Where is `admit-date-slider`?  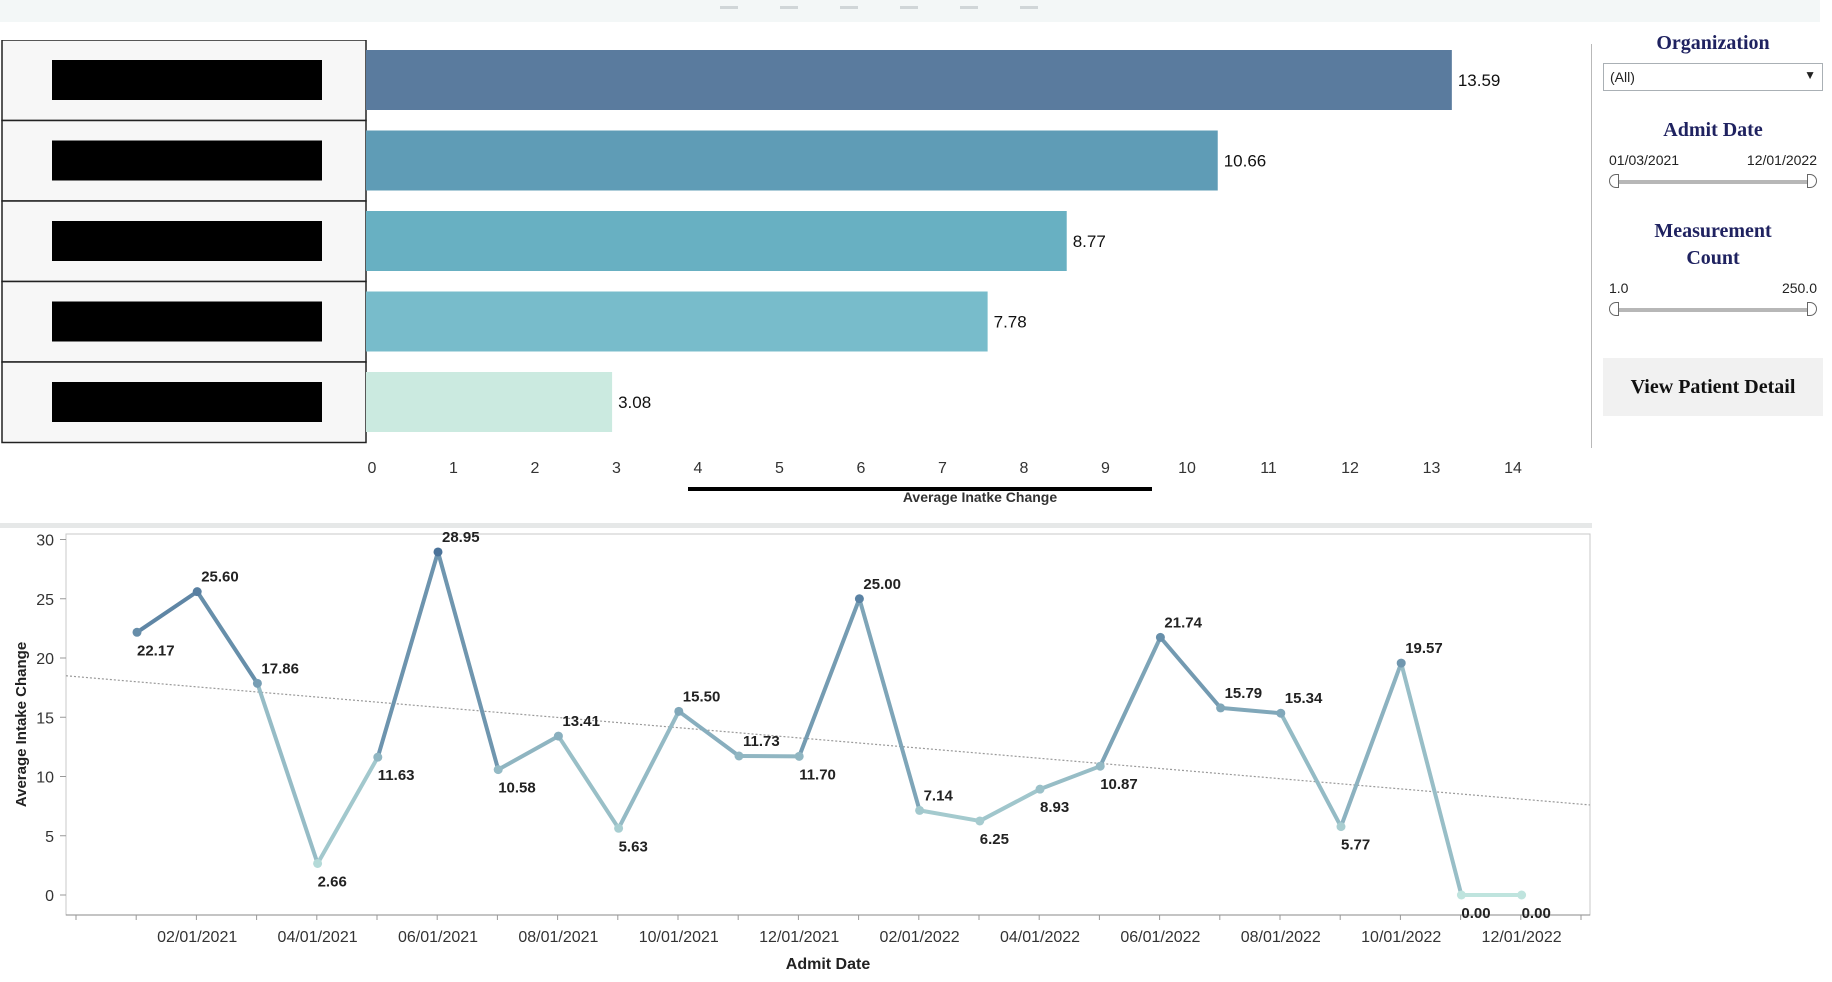
admit-date-slider is located at coordinates (1713, 182).